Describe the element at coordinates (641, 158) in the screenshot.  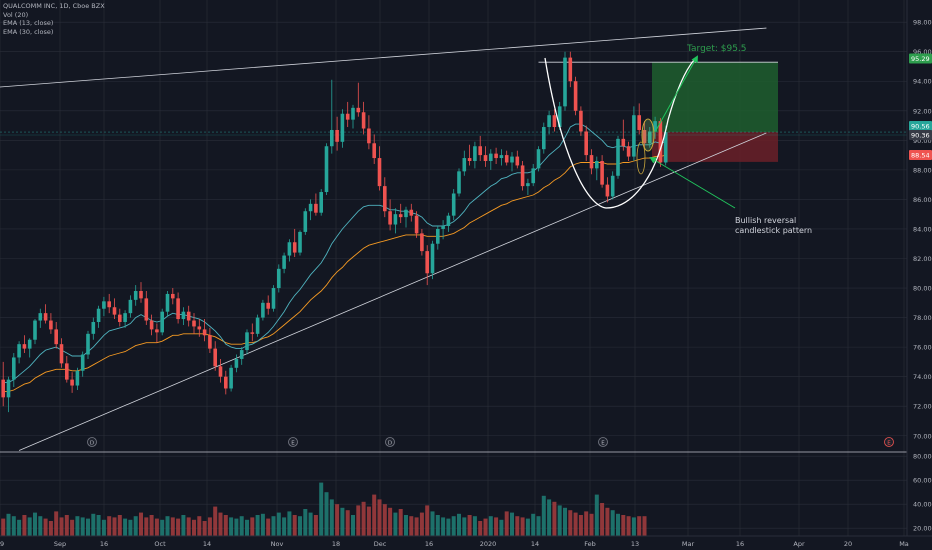
I see `highlight-ellipse-lower` at that location.